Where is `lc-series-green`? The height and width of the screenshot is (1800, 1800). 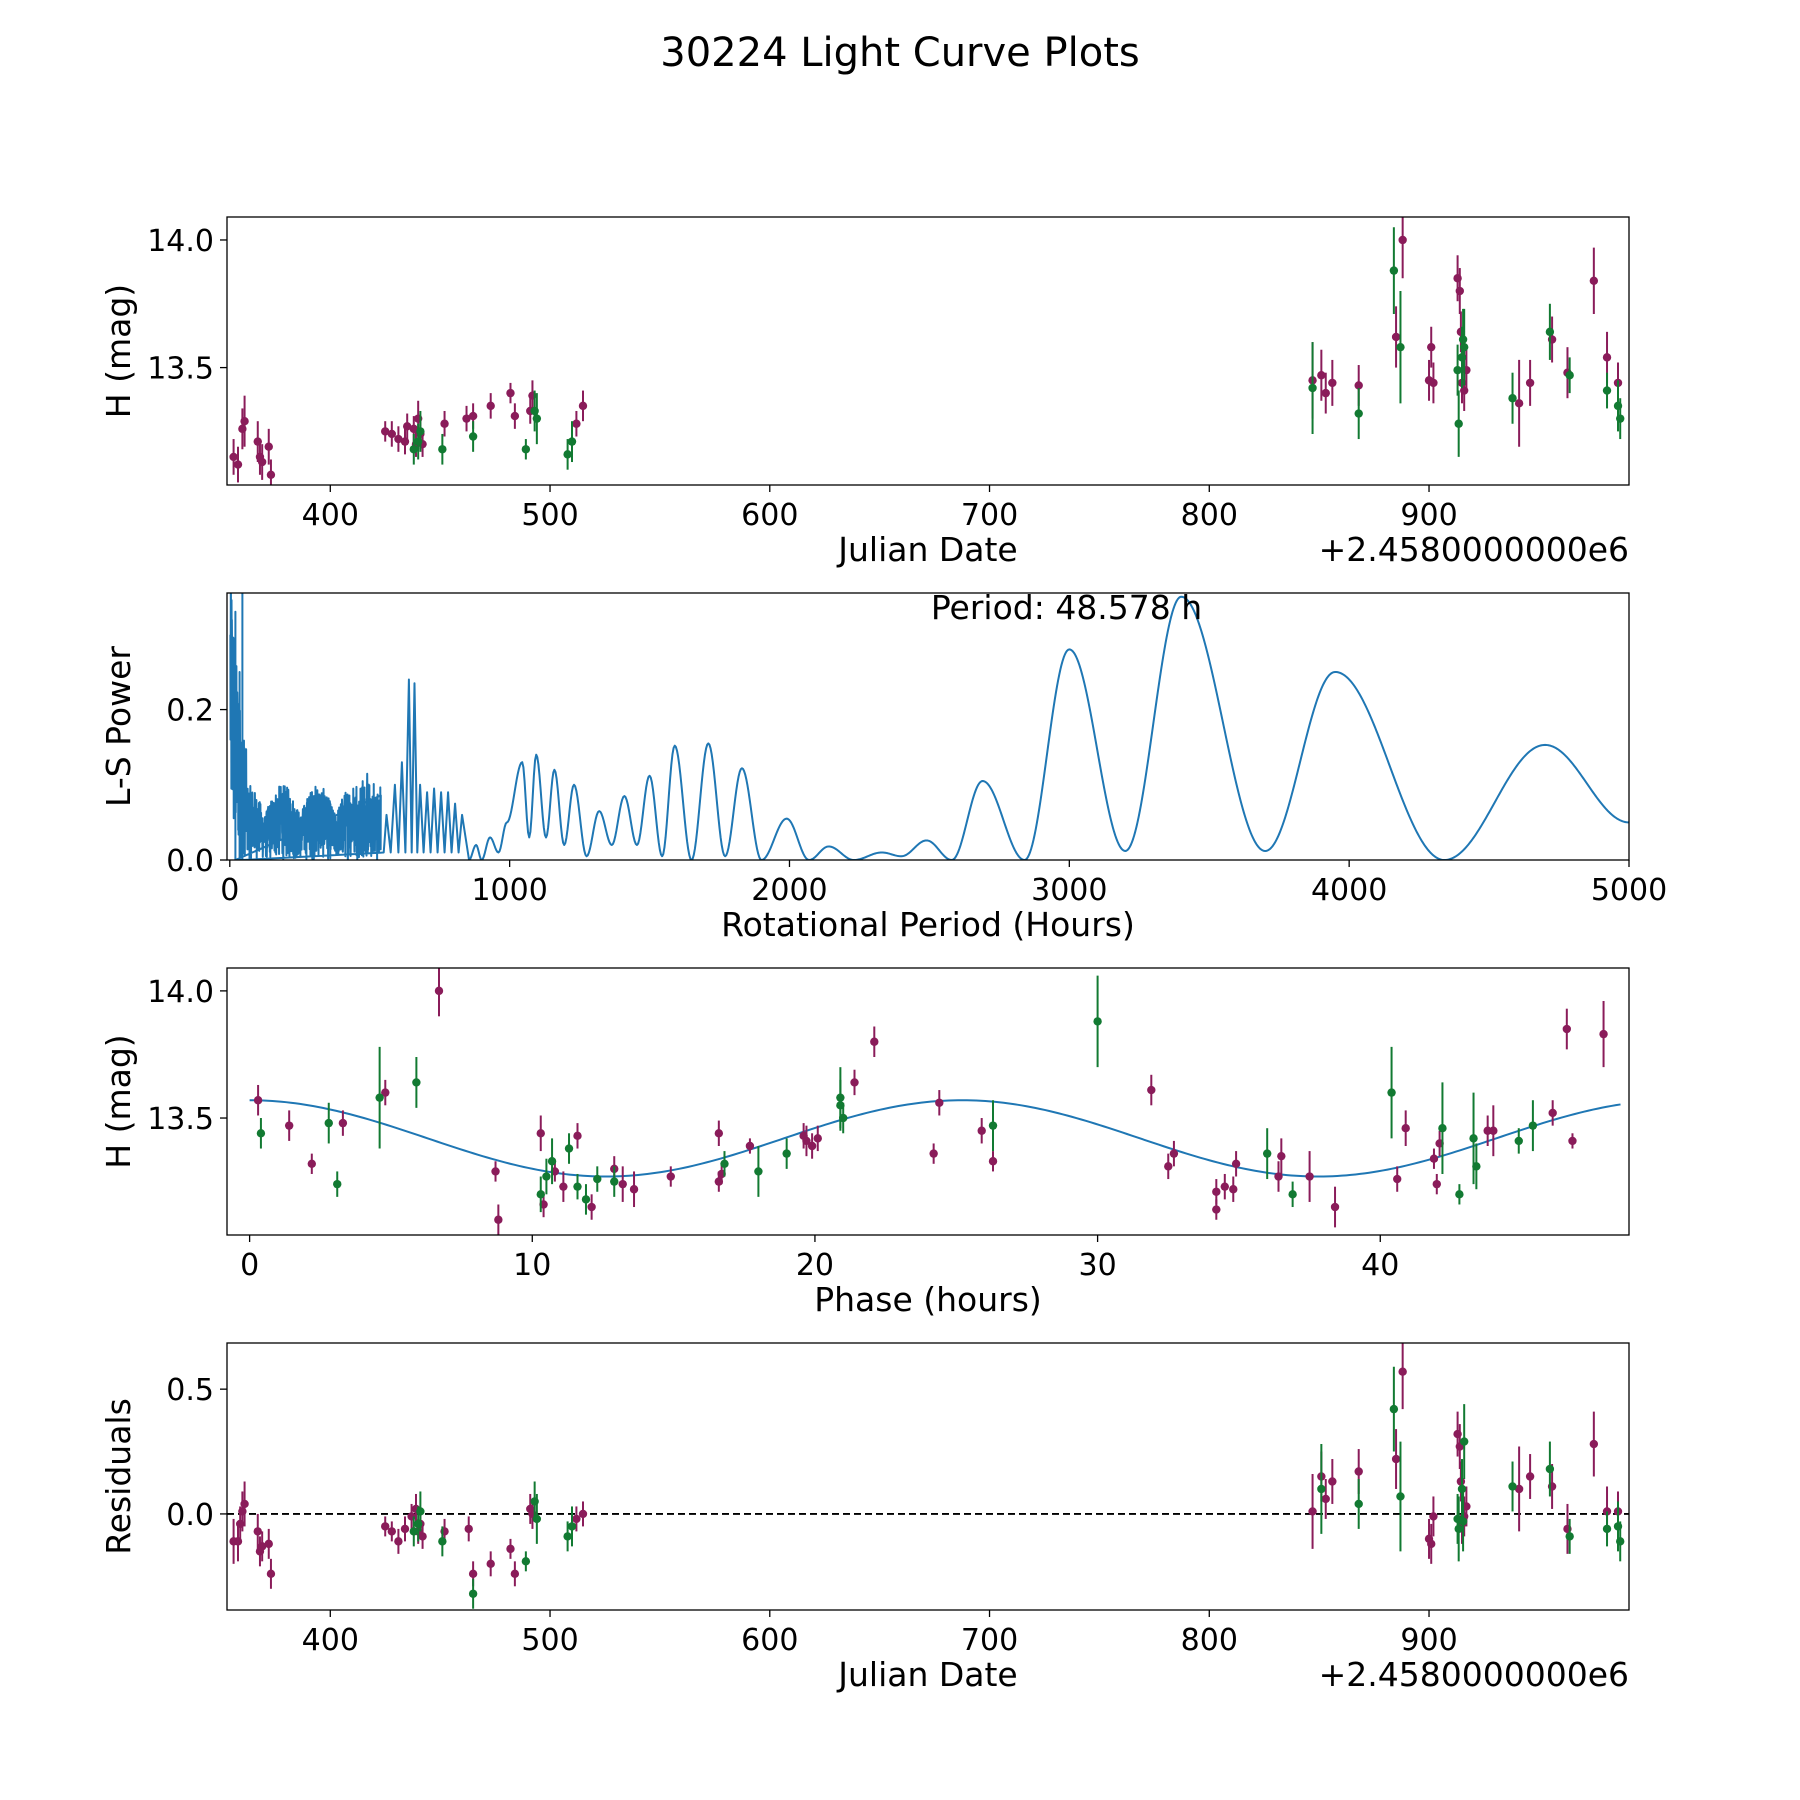 lc-series-green is located at coordinates (1017, 348).